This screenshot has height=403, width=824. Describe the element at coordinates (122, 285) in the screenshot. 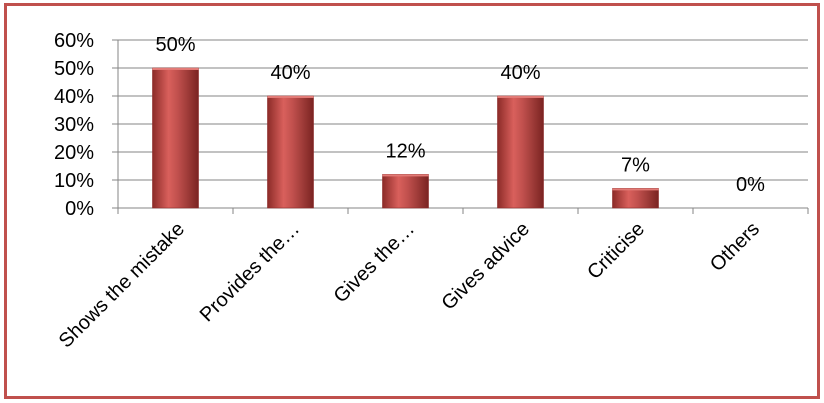

I see `x-category-label: Shows the mistake` at that location.